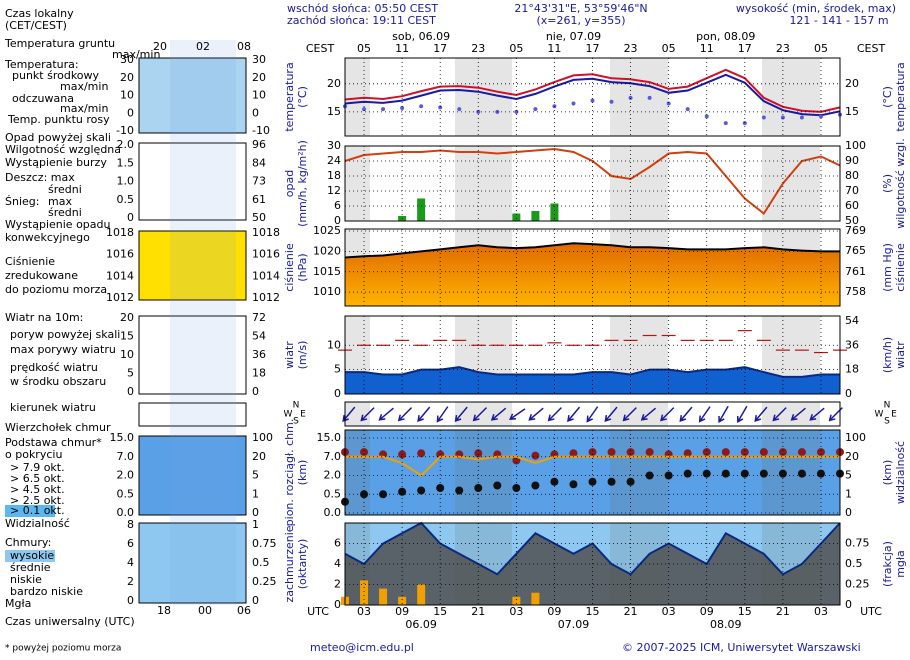 The height and width of the screenshot is (660, 910). I want to click on legend-item: zredukowane, so click(41, 275).